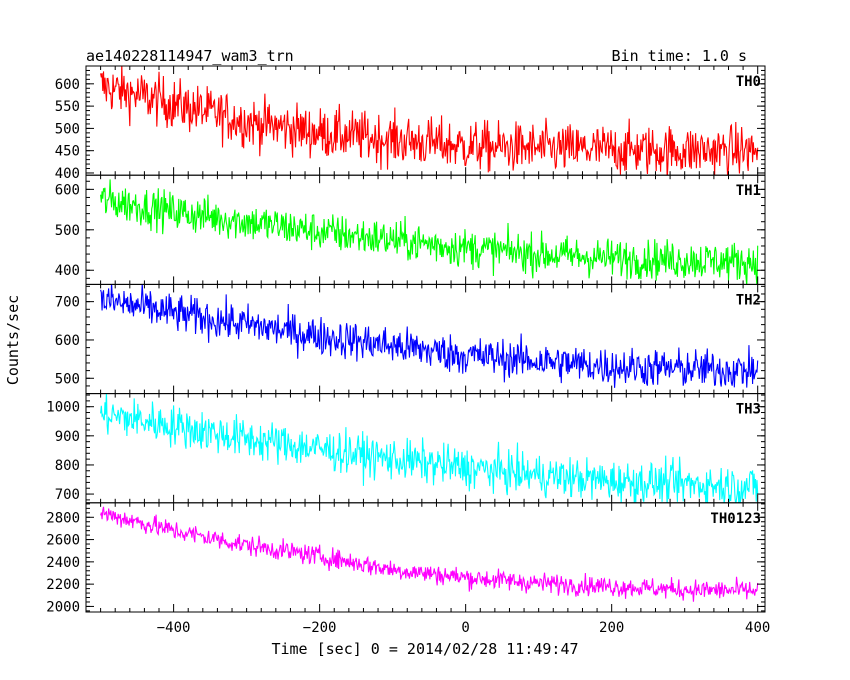 This screenshot has height=680, width=850. Describe the element at coordinates (748, 300) in the screenshot. I see `panel-label-th2: TH2` at that location.